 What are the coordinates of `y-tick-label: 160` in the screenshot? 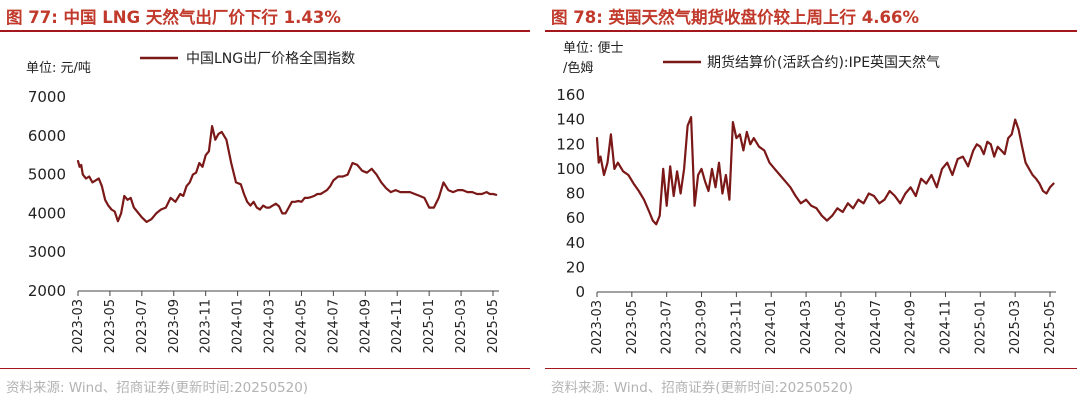 It's located at (570, 95).